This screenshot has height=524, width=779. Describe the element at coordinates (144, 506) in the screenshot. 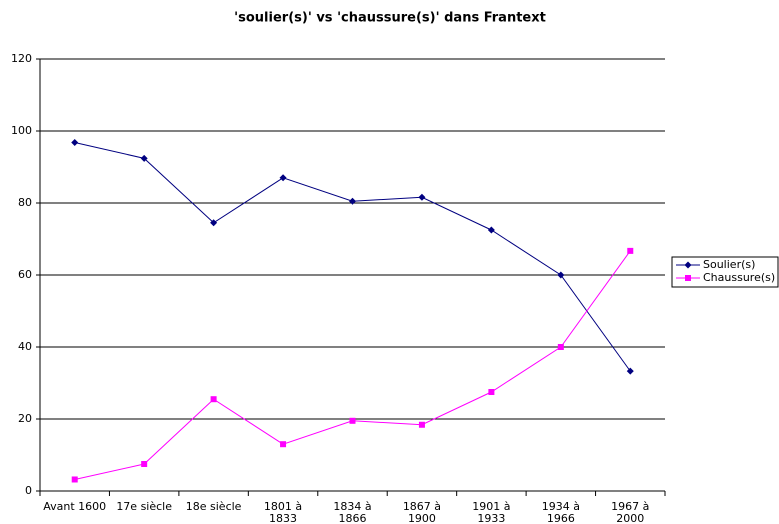

I see `x-tick-label: 17e siècle` at that location.